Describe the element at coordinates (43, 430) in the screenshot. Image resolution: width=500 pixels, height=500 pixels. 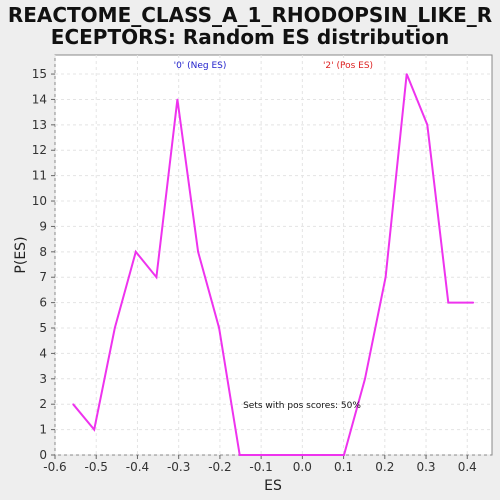
I see `y-tick-label: 1` at that location.